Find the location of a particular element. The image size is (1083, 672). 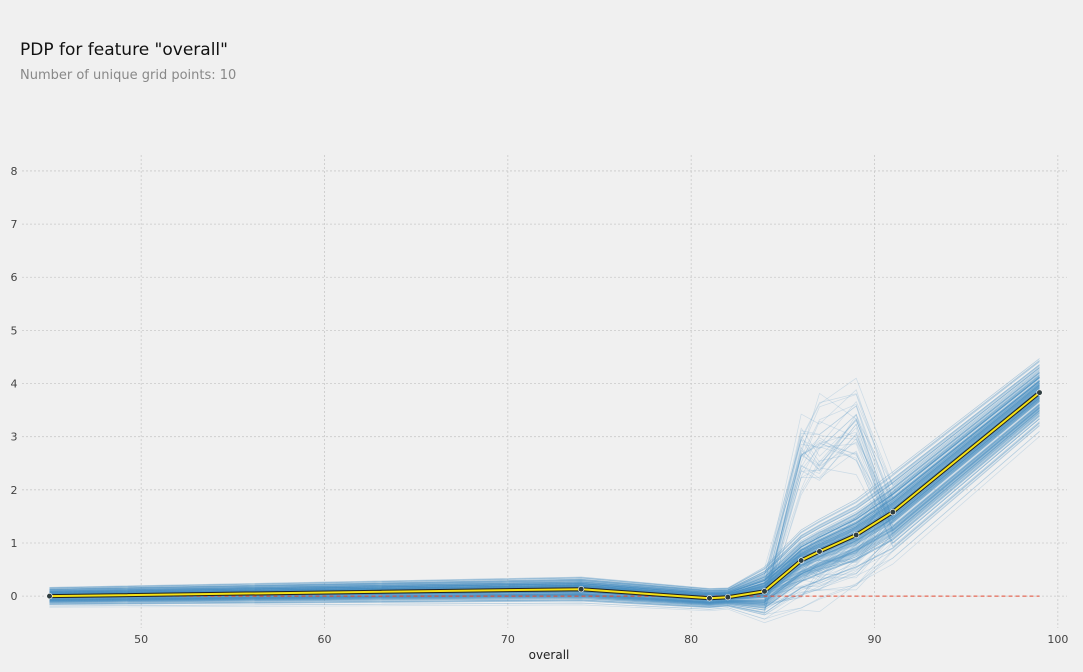

x-tick-label: 90 is located at coordinates (875, 639).